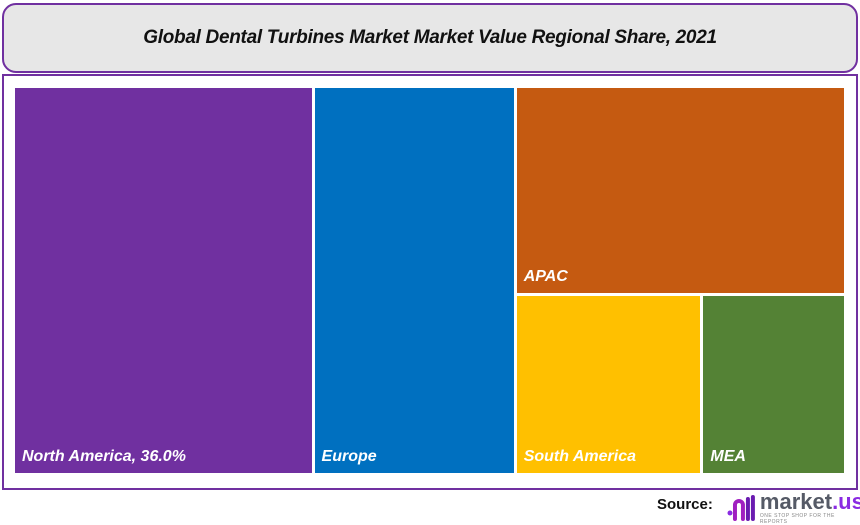 This screenshot has height=525, width=860. I want to click on tile-mea: MEA, so click(773, 384).